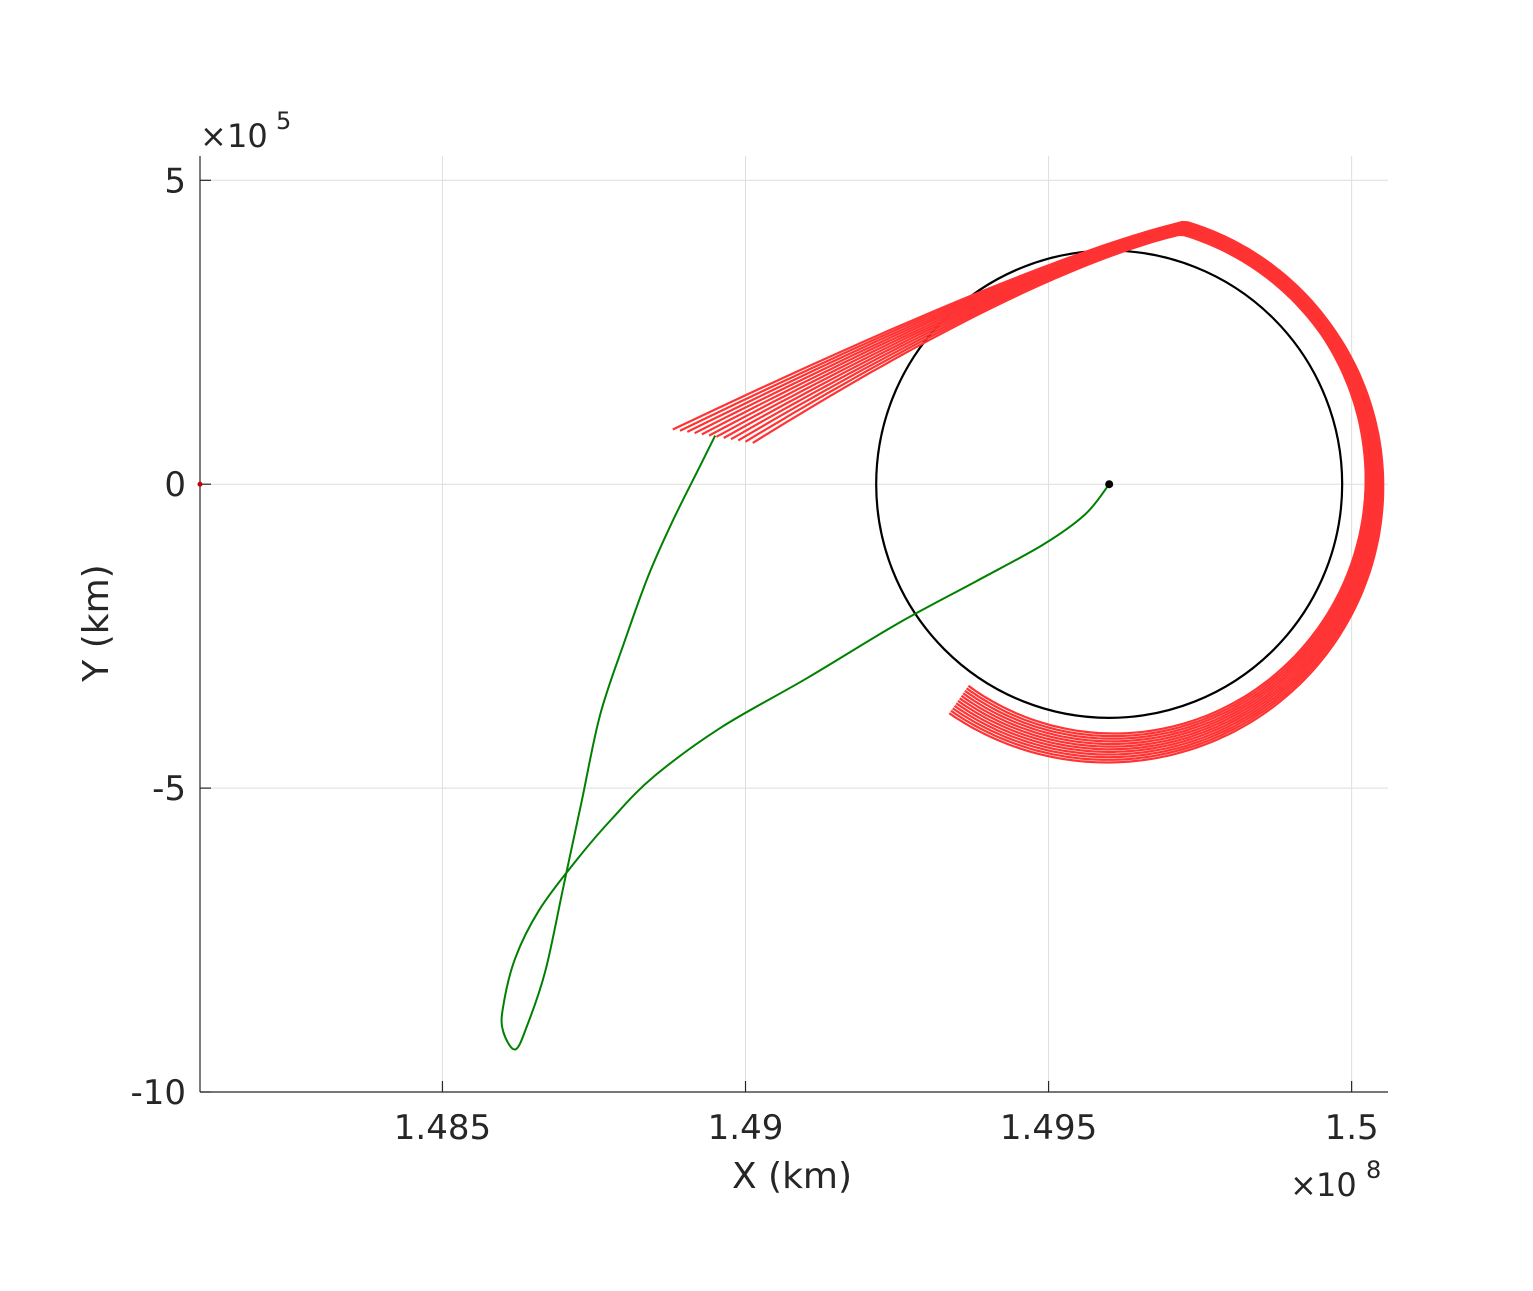  What do you see at coordinates (213, 136) in the screenshot?
I see `y-exponent-times: ×` at bounding box center [213, 136].